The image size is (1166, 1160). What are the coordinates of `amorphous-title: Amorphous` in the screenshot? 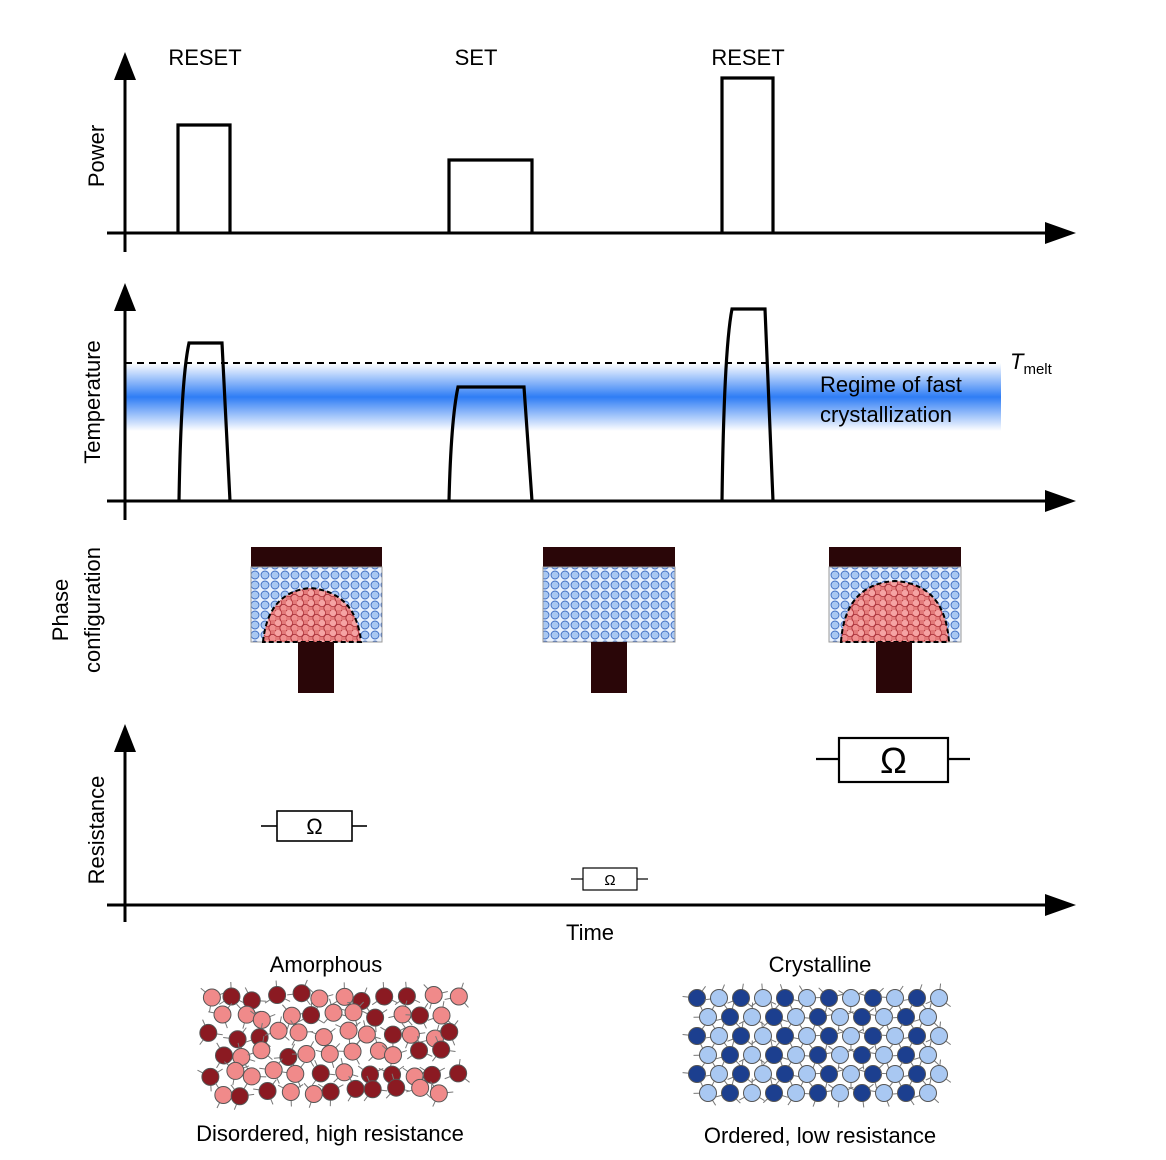 It's located at (326, 964).